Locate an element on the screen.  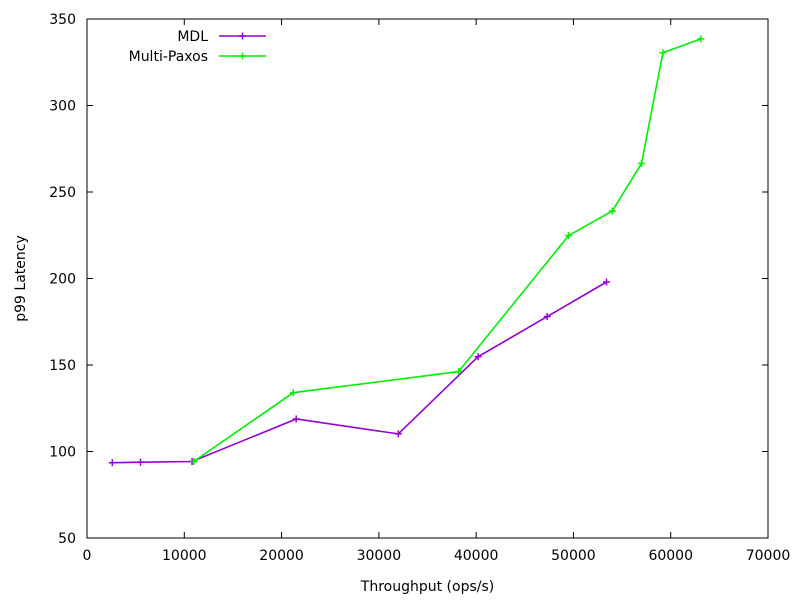
x-tick-label: 70000 is located at coordinates (768, 556).